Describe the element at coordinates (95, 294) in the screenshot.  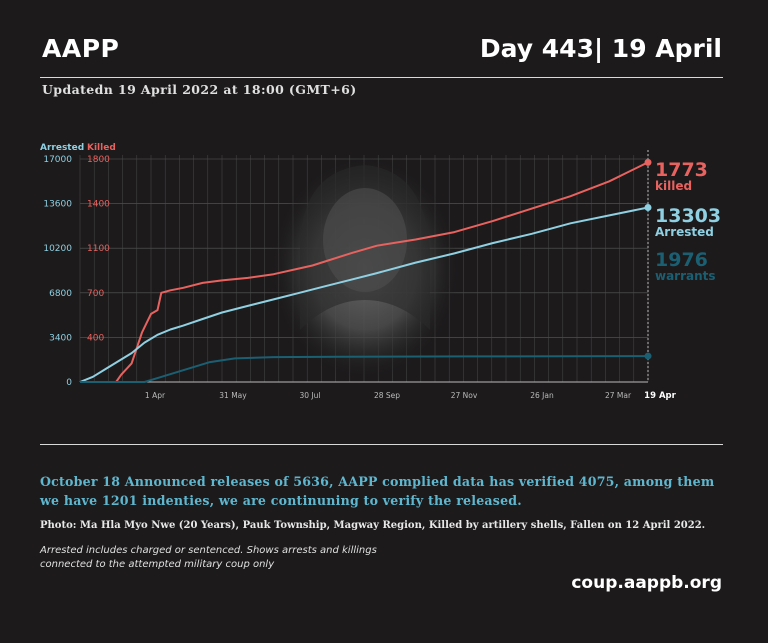
I see `killed-tick-label: 700` at that location.